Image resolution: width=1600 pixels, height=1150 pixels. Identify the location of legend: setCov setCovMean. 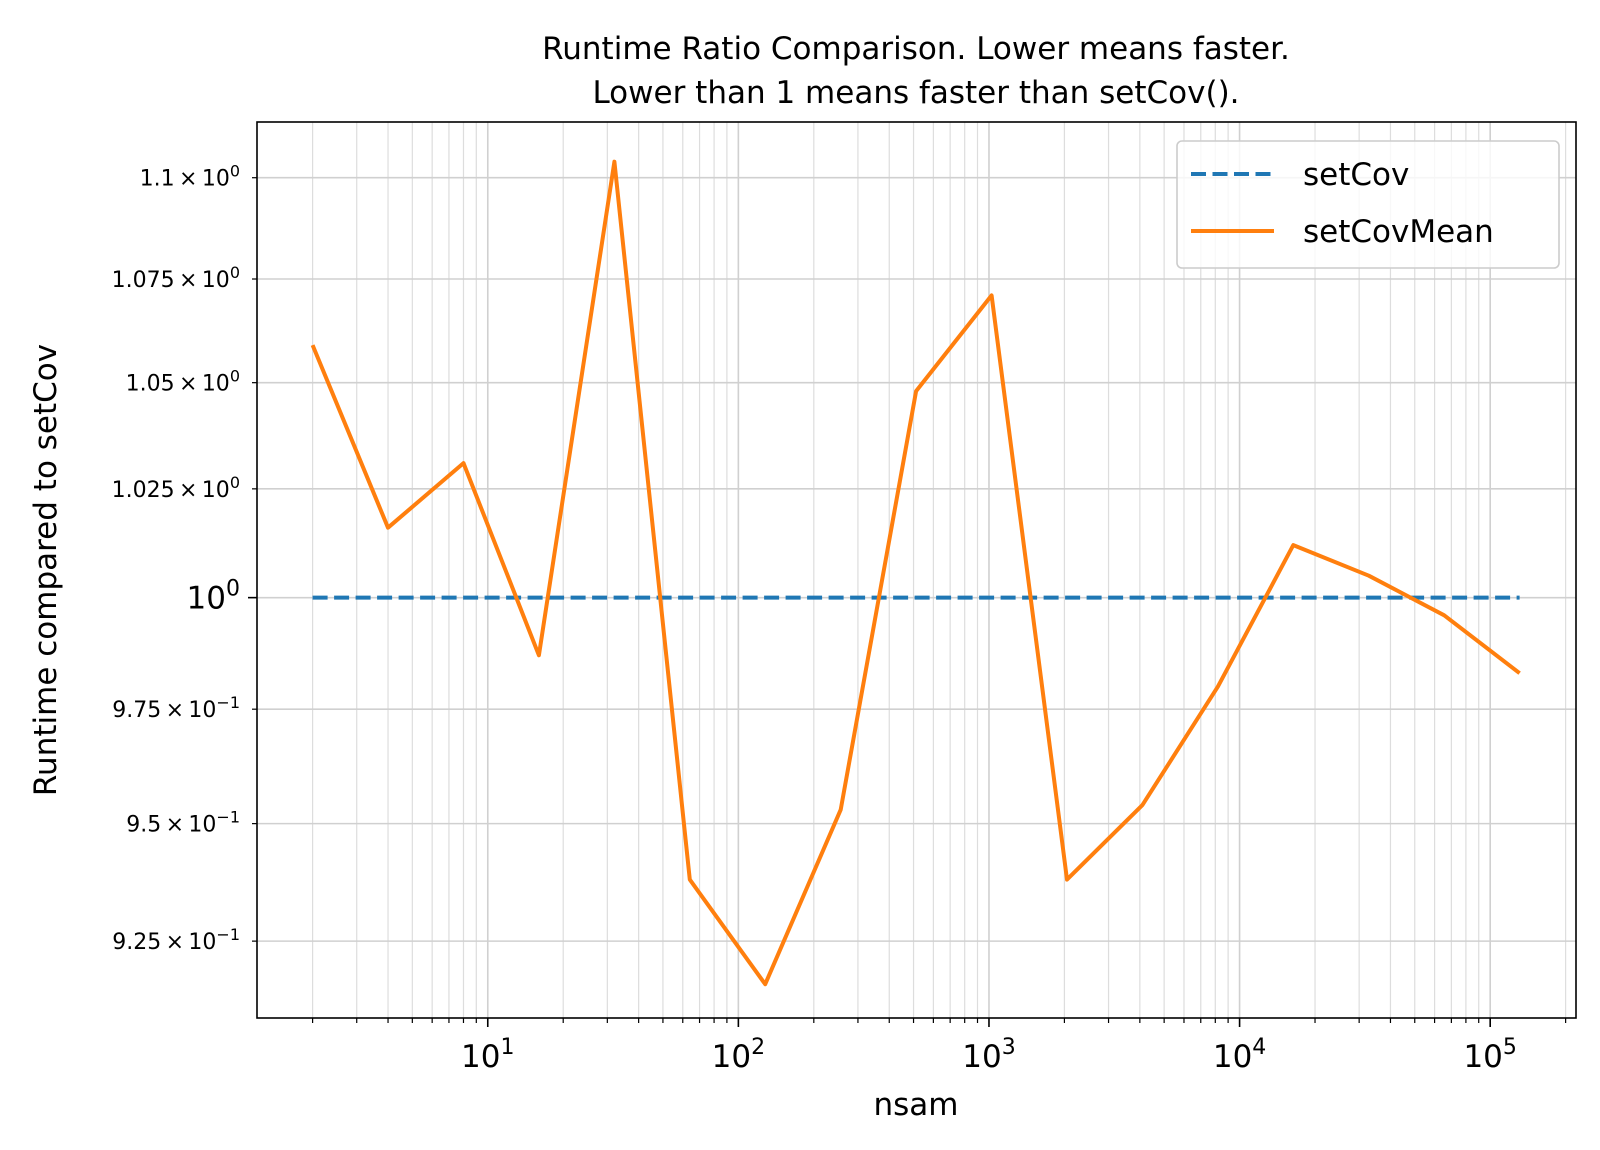
(1368, 204).